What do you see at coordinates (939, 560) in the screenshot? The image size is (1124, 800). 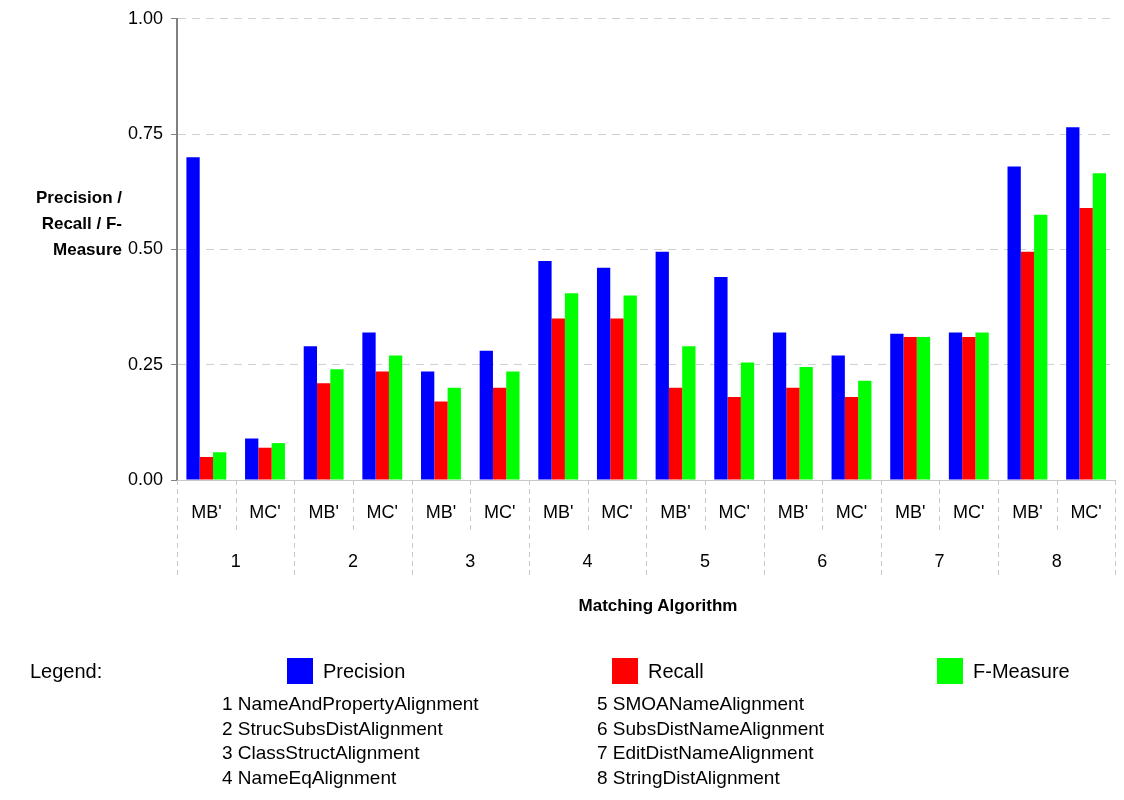 I see `text: 7` at bounding box center [939, 560].